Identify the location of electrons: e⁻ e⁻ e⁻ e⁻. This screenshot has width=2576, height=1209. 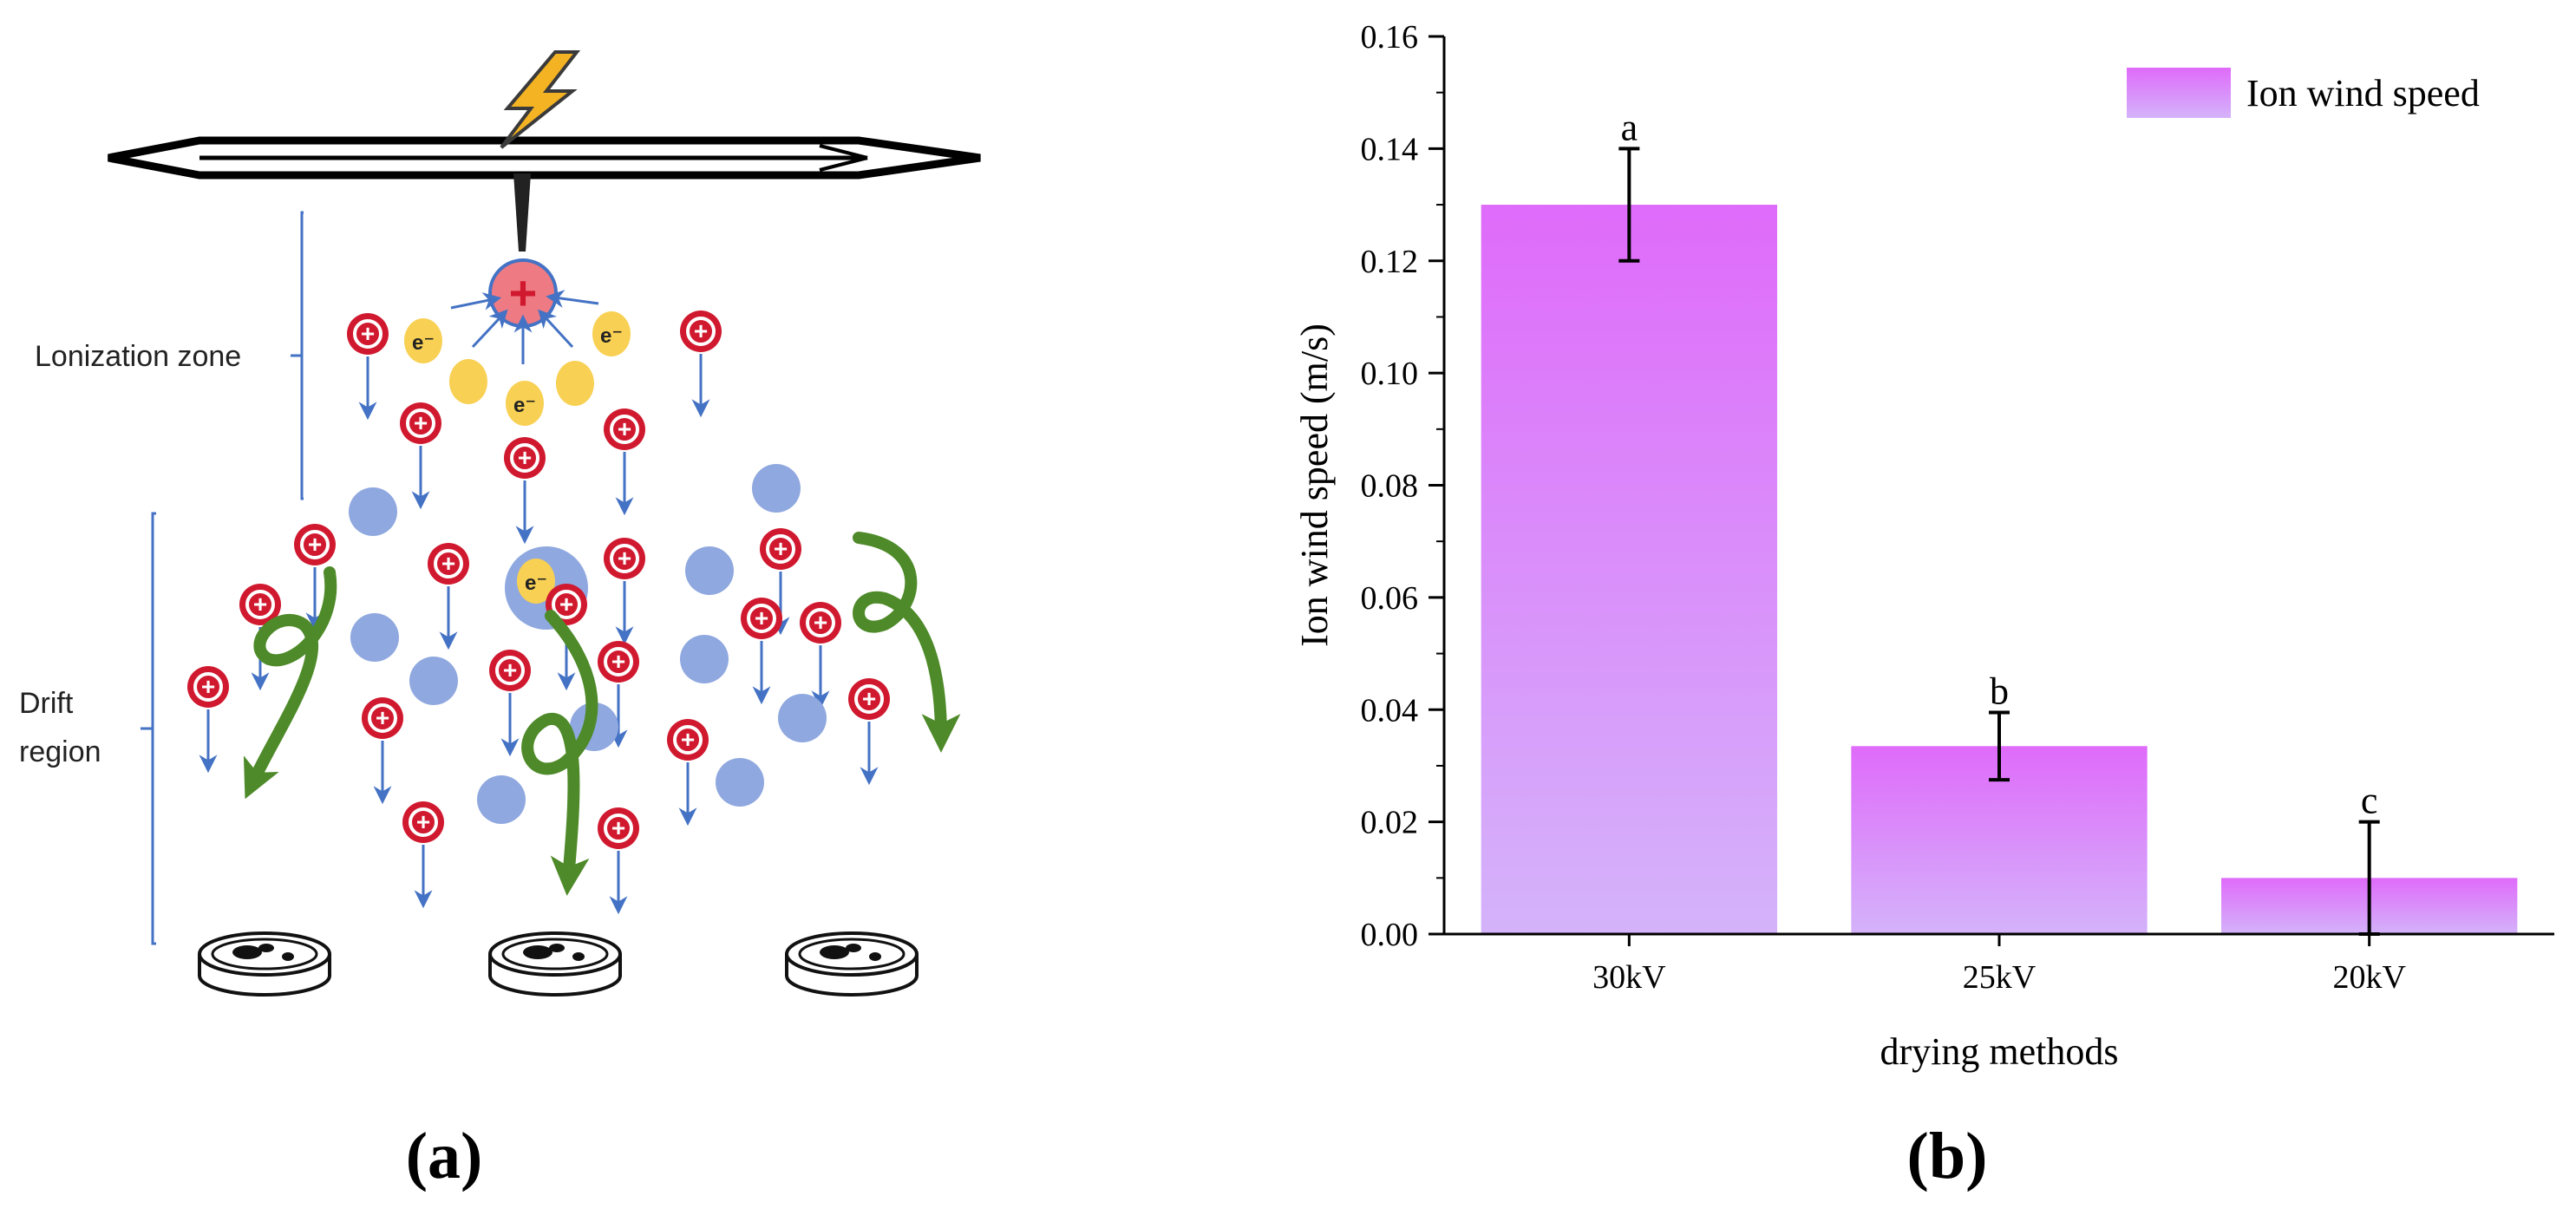
(517, 458).